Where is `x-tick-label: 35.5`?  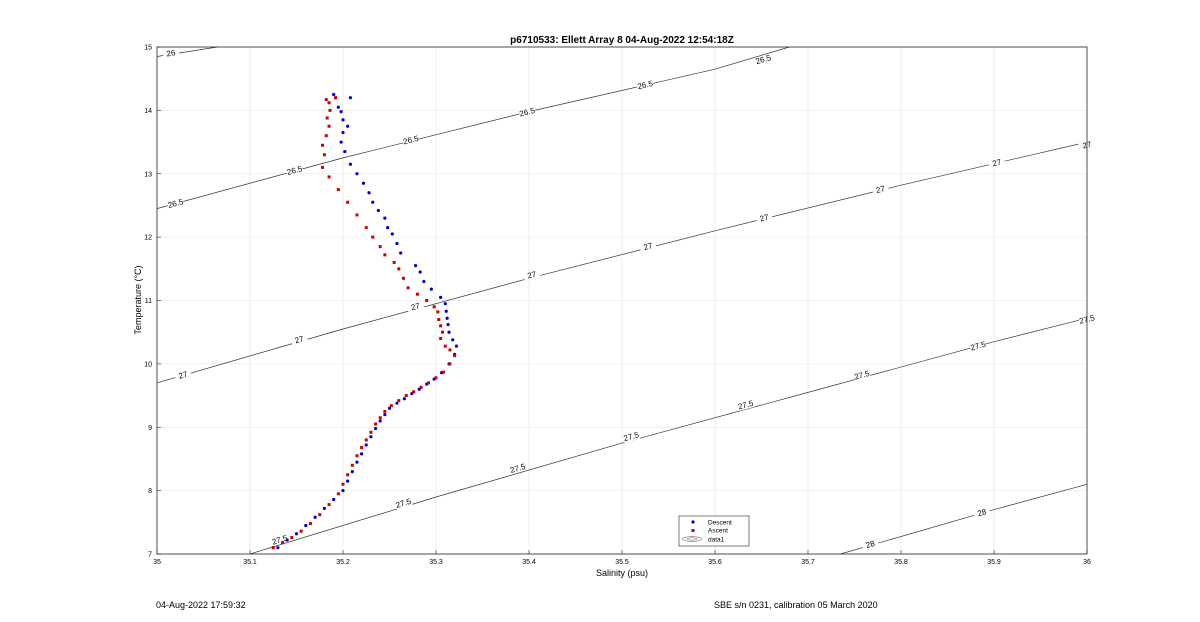 x-tick-label: 35.5 is located at coordinates (622, 562).